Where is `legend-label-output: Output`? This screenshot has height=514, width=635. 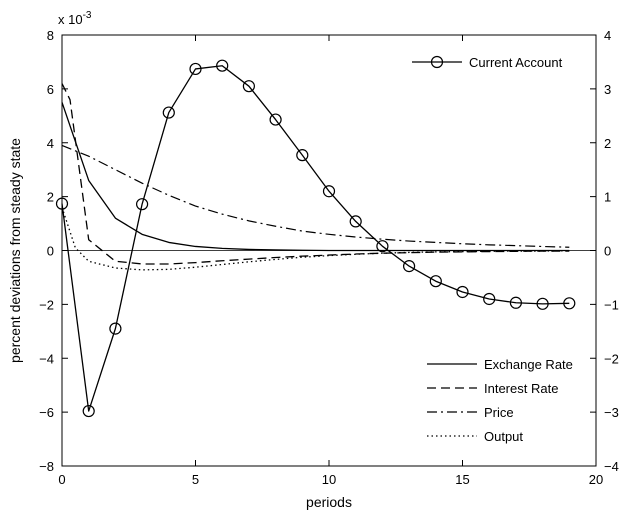 legend-label-output: Output is located at coordinates (503, 436).